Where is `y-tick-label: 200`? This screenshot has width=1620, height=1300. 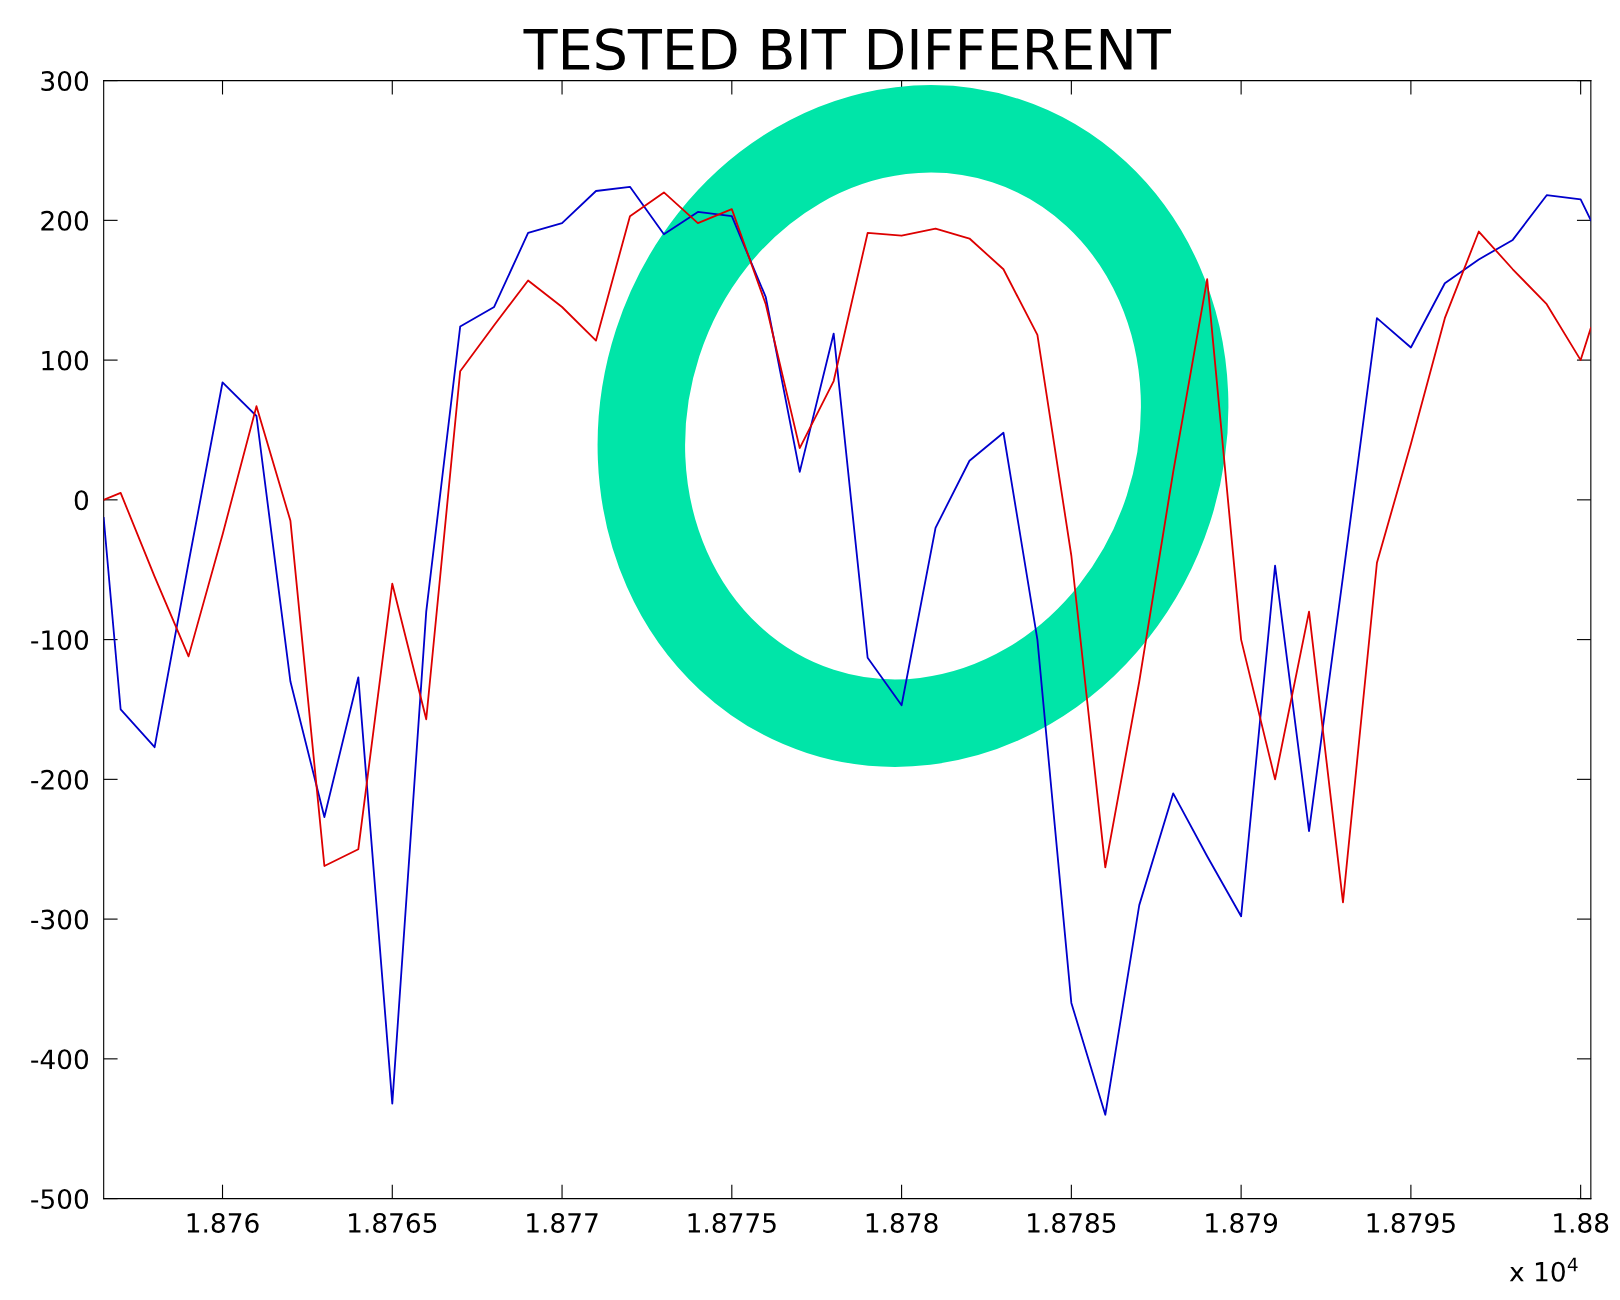 y-tick-label: 200 is located at coordinates (65, 220).